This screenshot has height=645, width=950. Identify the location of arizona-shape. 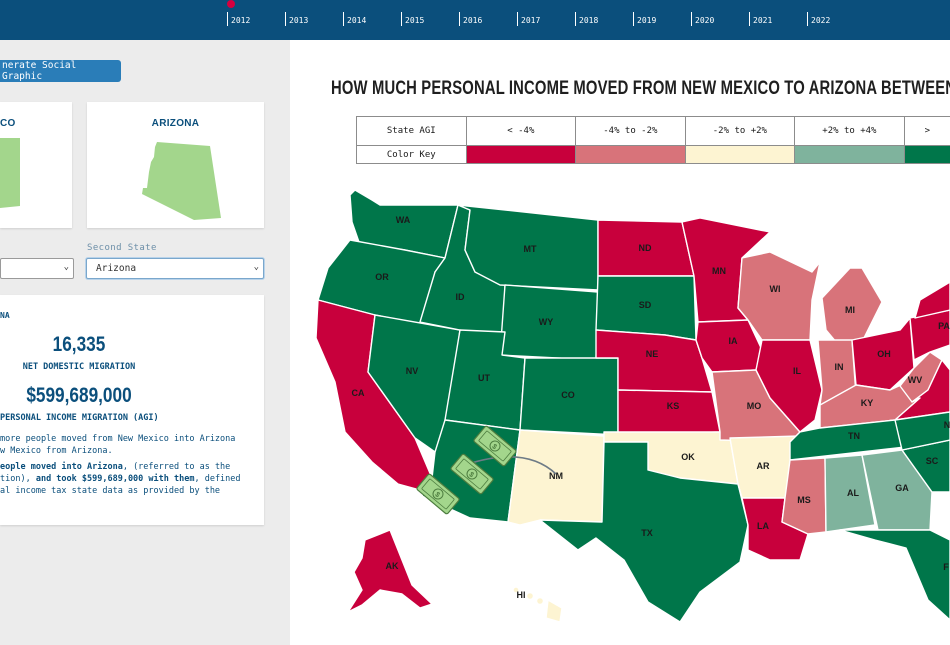
(181, 181).